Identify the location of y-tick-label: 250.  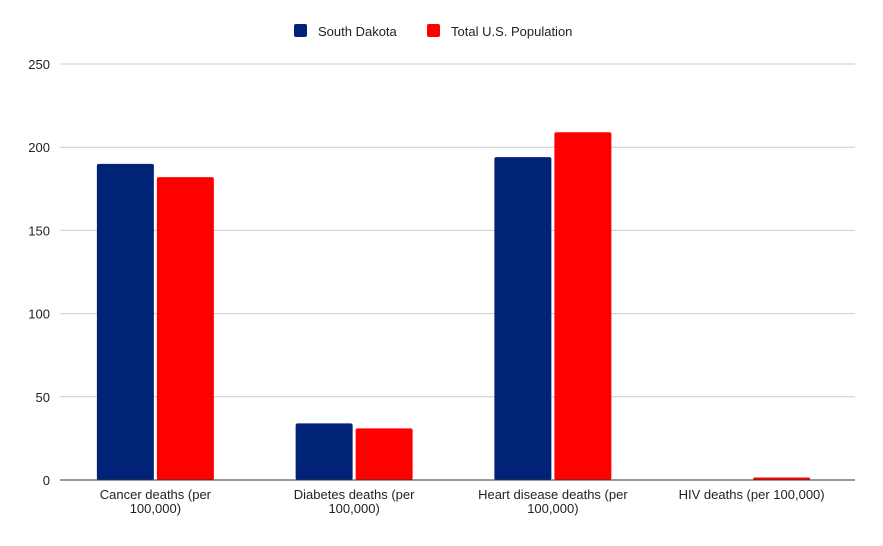
(39, 64).